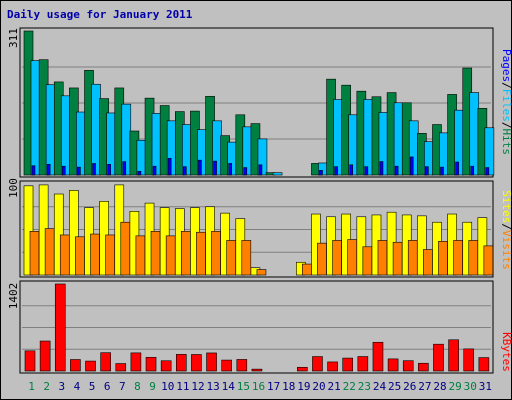 Image resolution: width=512 pixels, height=400 pixels. What do you see at coordinates (318, 386) in the screenshot?
I see `x-tick-label-day-20: 20` at bounding box center [318, 386].